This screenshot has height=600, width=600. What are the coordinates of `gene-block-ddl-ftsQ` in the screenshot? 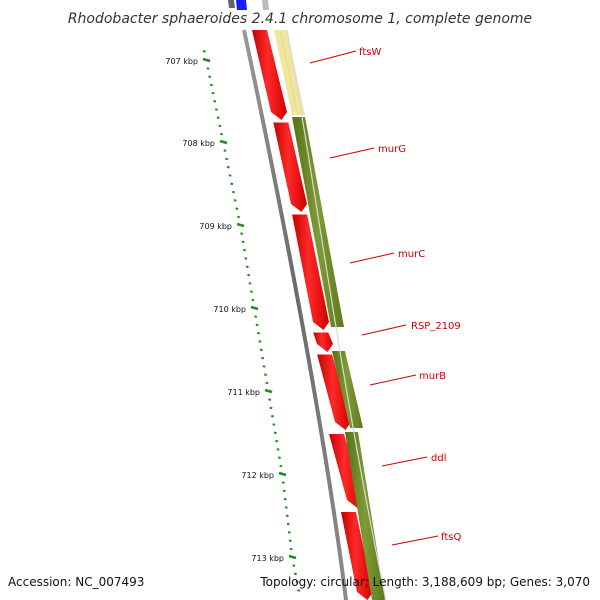 It's located at (365, 516).